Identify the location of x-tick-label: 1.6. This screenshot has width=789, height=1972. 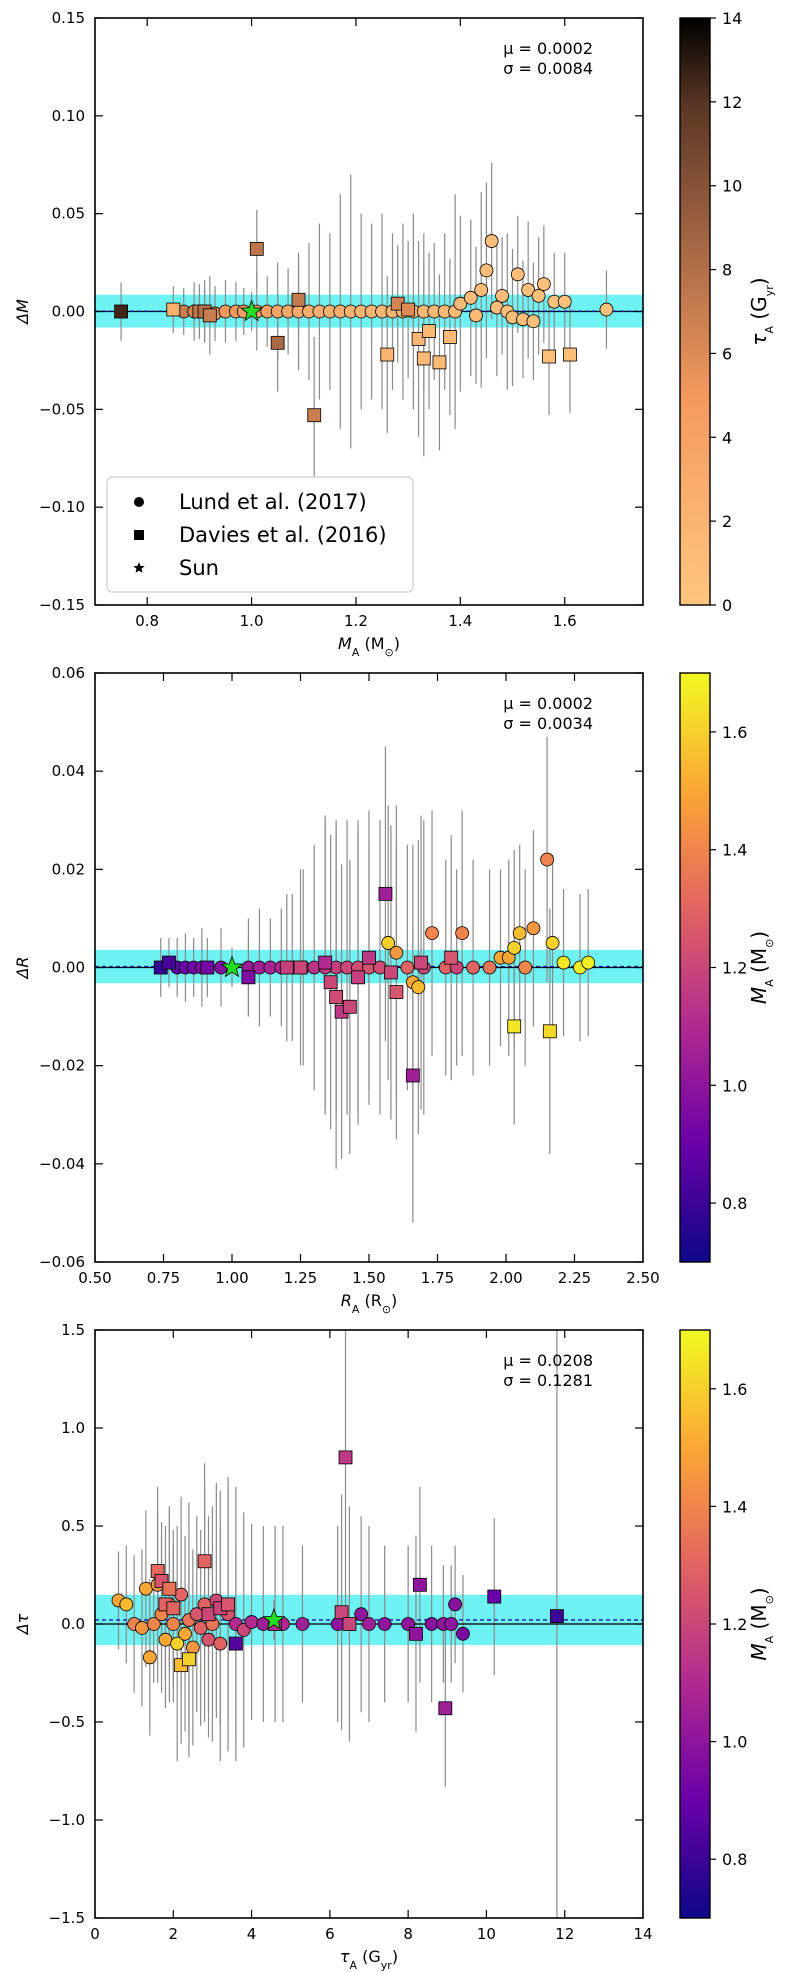
(565, 621).